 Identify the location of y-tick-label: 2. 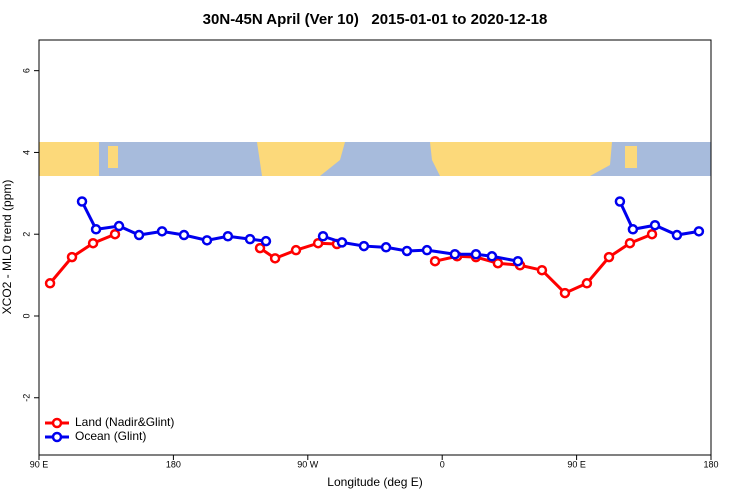
(26, 234).